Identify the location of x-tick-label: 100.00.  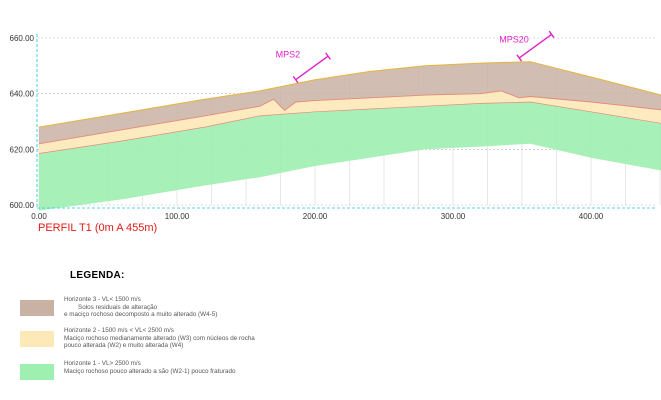
(177, 216).